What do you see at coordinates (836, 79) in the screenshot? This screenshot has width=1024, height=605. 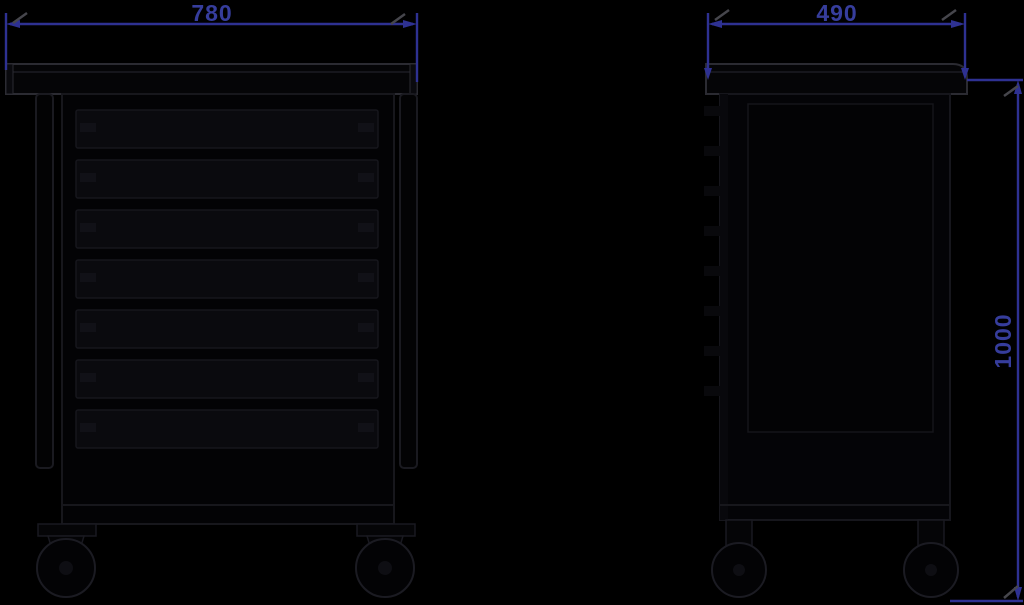 I see `side-top-tray` at bounding box center [836, 79].